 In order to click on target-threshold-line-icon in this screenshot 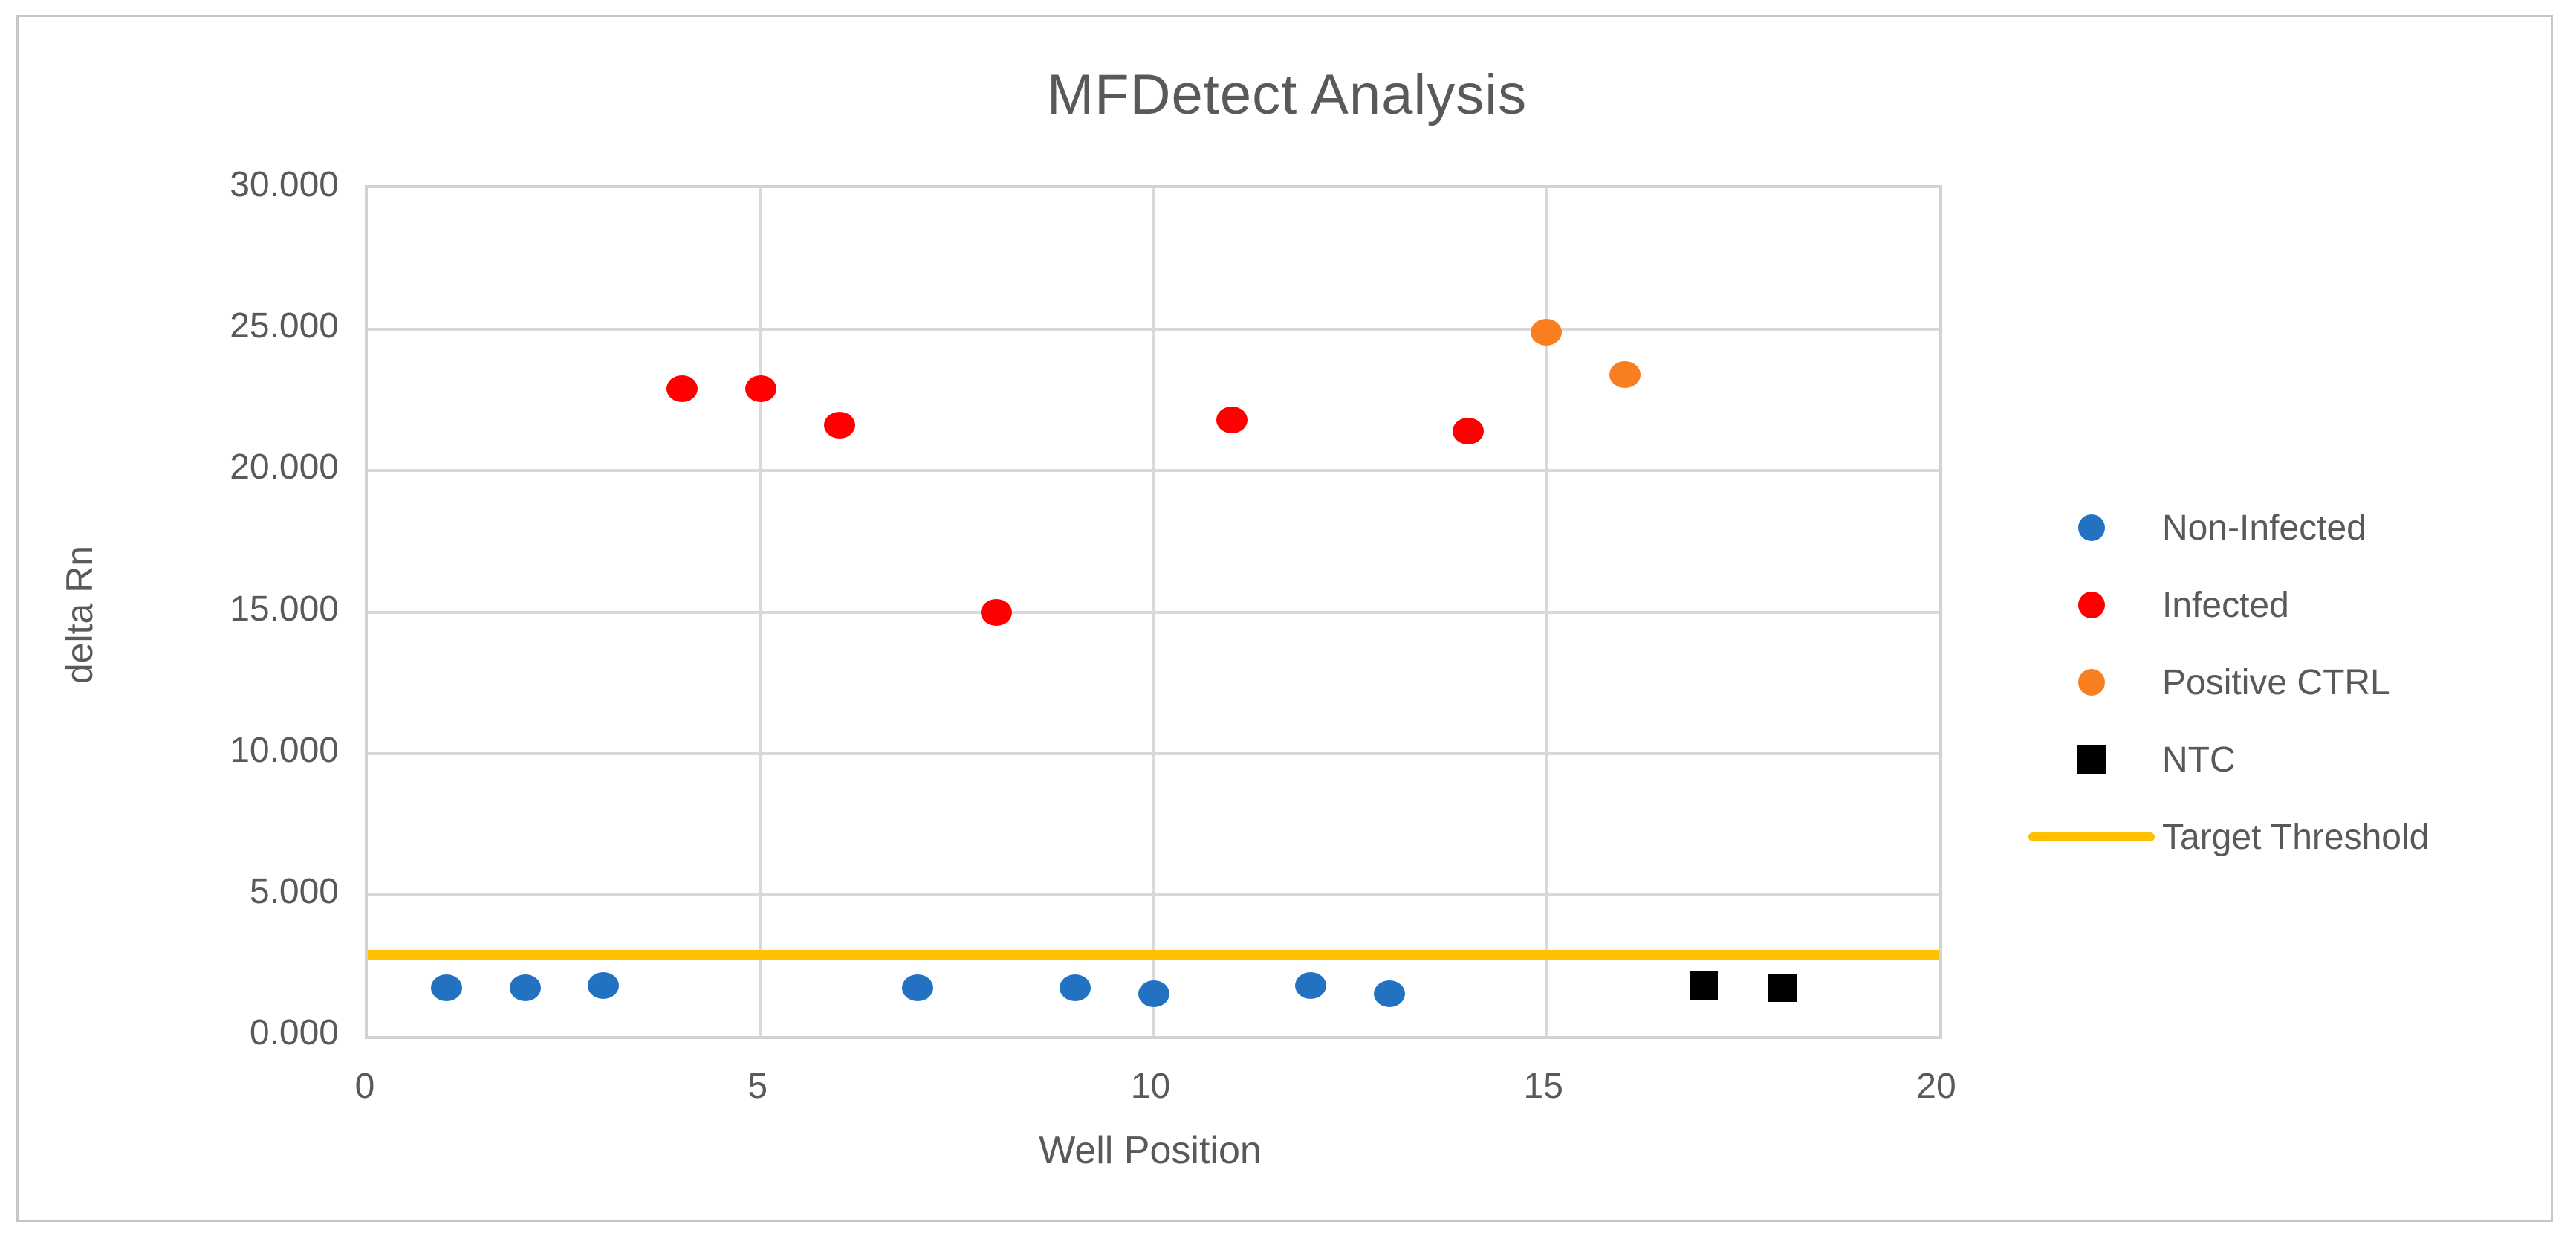, I will do `click(2091, 836)`.